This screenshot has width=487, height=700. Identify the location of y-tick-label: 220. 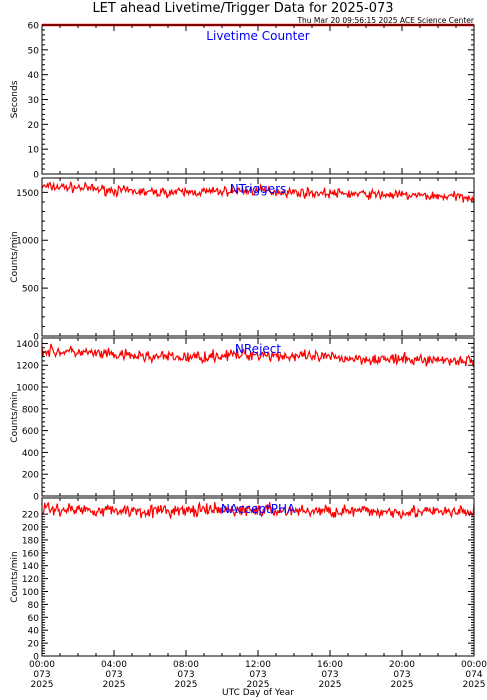
(30, 516).